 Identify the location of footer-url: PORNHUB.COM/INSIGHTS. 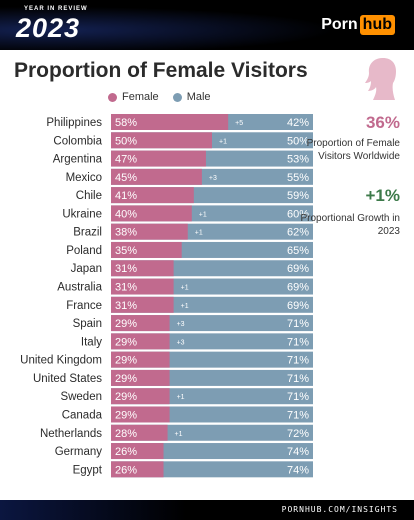
(339, 509).